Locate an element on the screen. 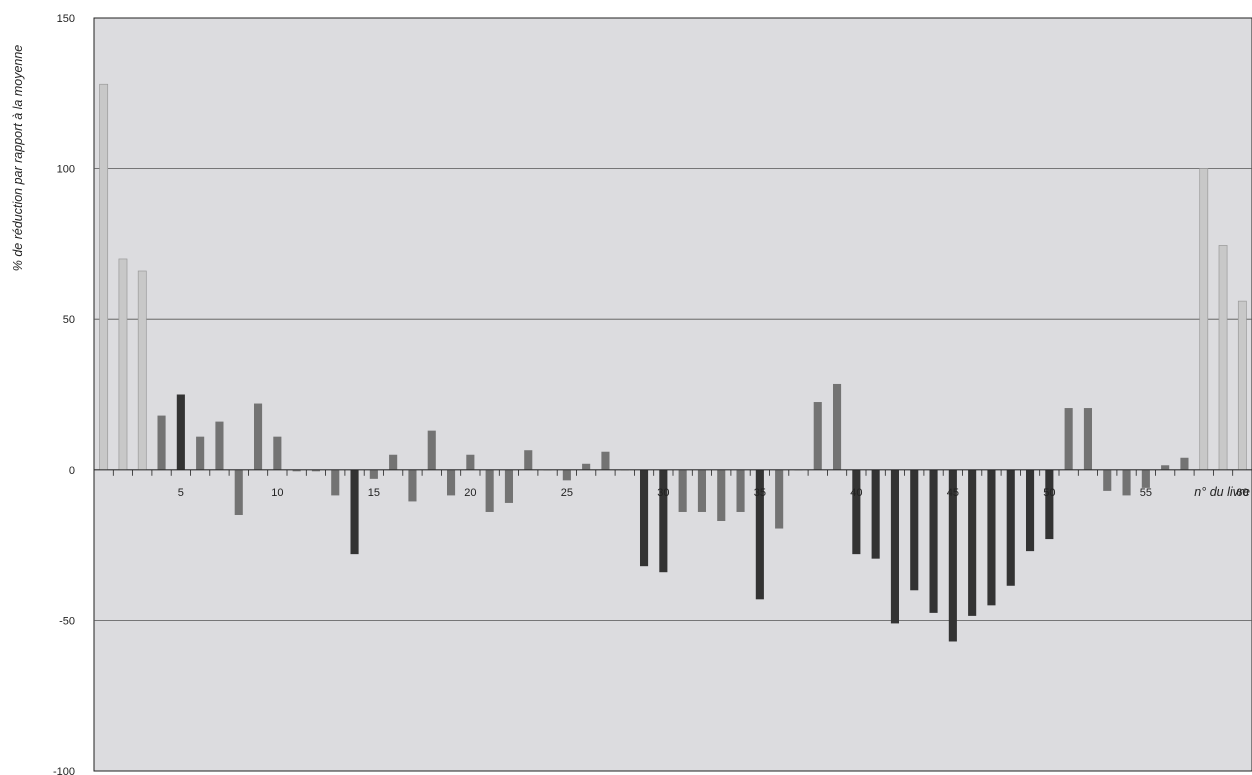 Image resolution: width=1252 pixels, height=775 pixels. axis-ticks is located at coordinates (672, 472).